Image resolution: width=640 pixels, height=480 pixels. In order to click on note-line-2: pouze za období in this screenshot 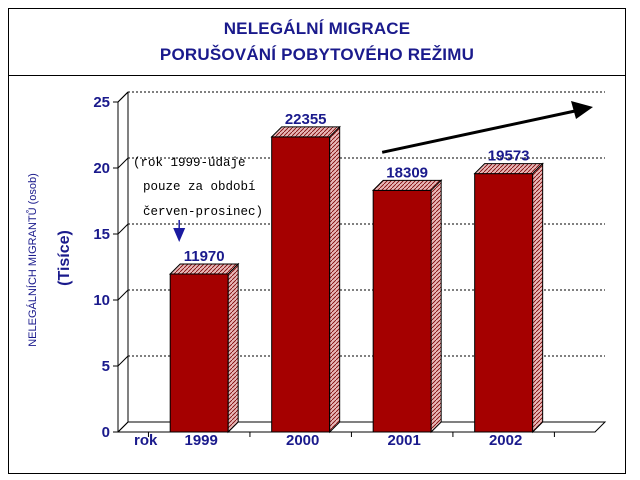, I will do `click(199, 187)`.